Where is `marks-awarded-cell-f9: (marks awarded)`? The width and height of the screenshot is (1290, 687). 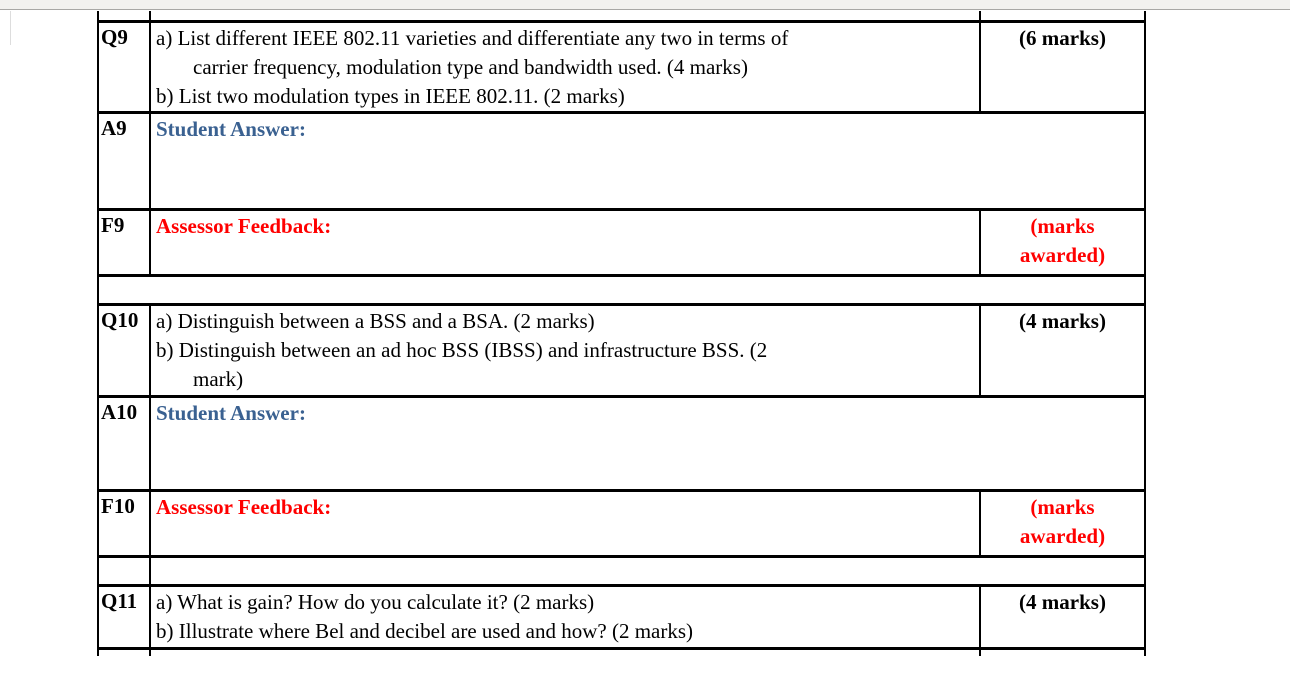 marks-awarded-cell-f9: (marks awarded) is located at coordinates (1062, 242).